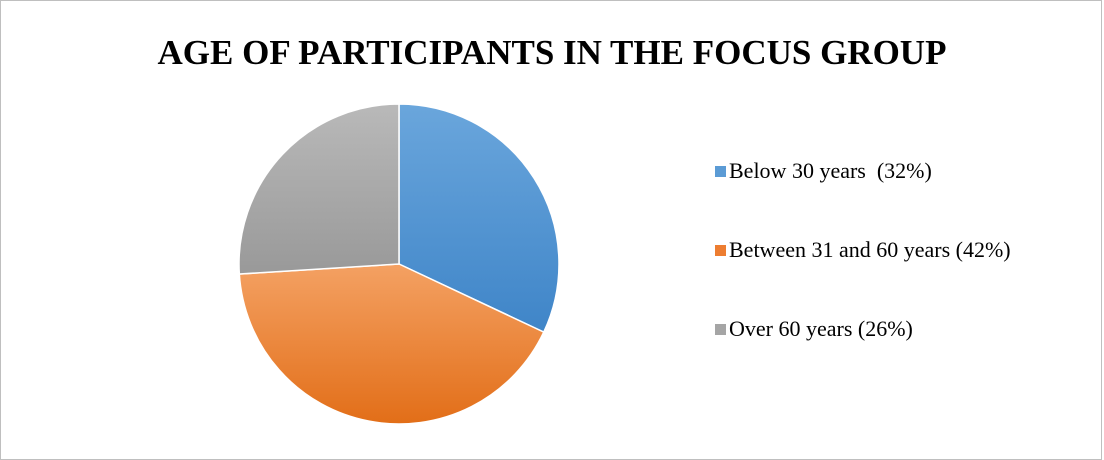  I want to click on legend-item-over-60: Over 60 years (26%), so click(863, 329).